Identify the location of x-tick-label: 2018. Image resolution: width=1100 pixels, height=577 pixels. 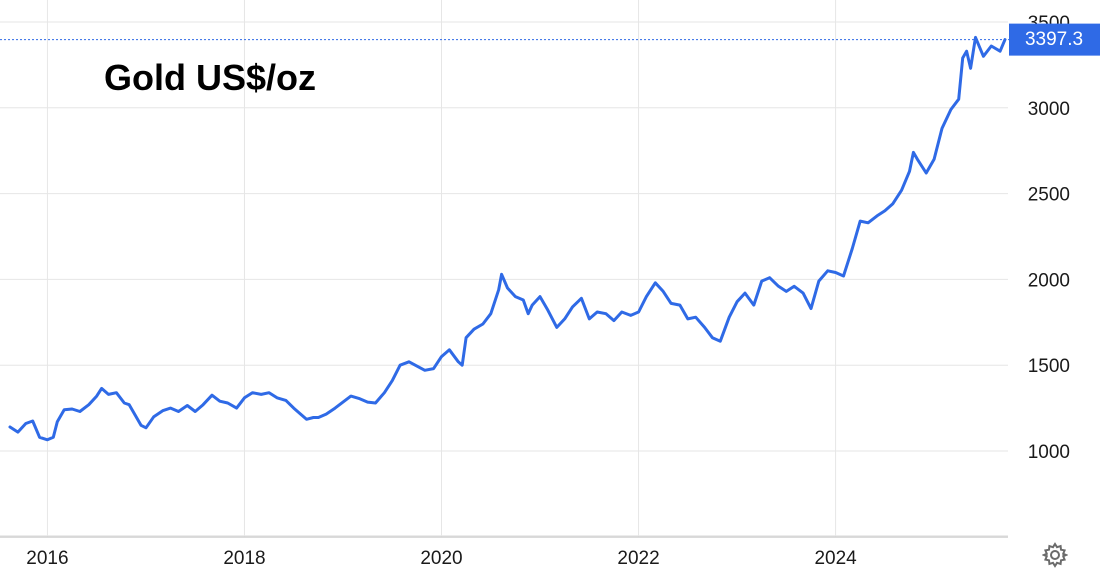
(244, 558).